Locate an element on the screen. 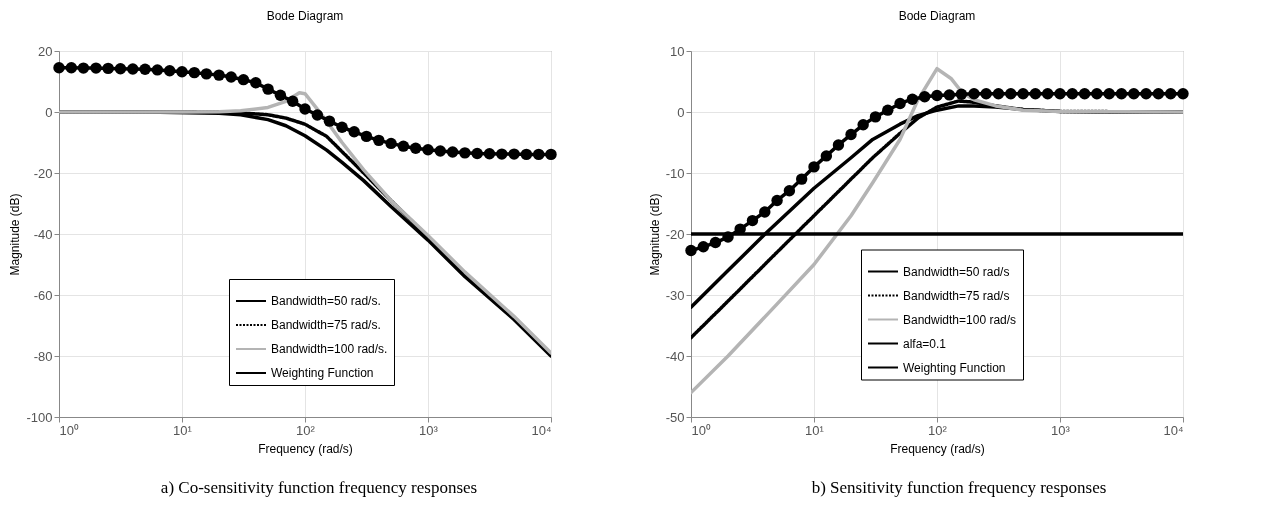  y-tick-label: -100 is located at coordinates (39, 417).